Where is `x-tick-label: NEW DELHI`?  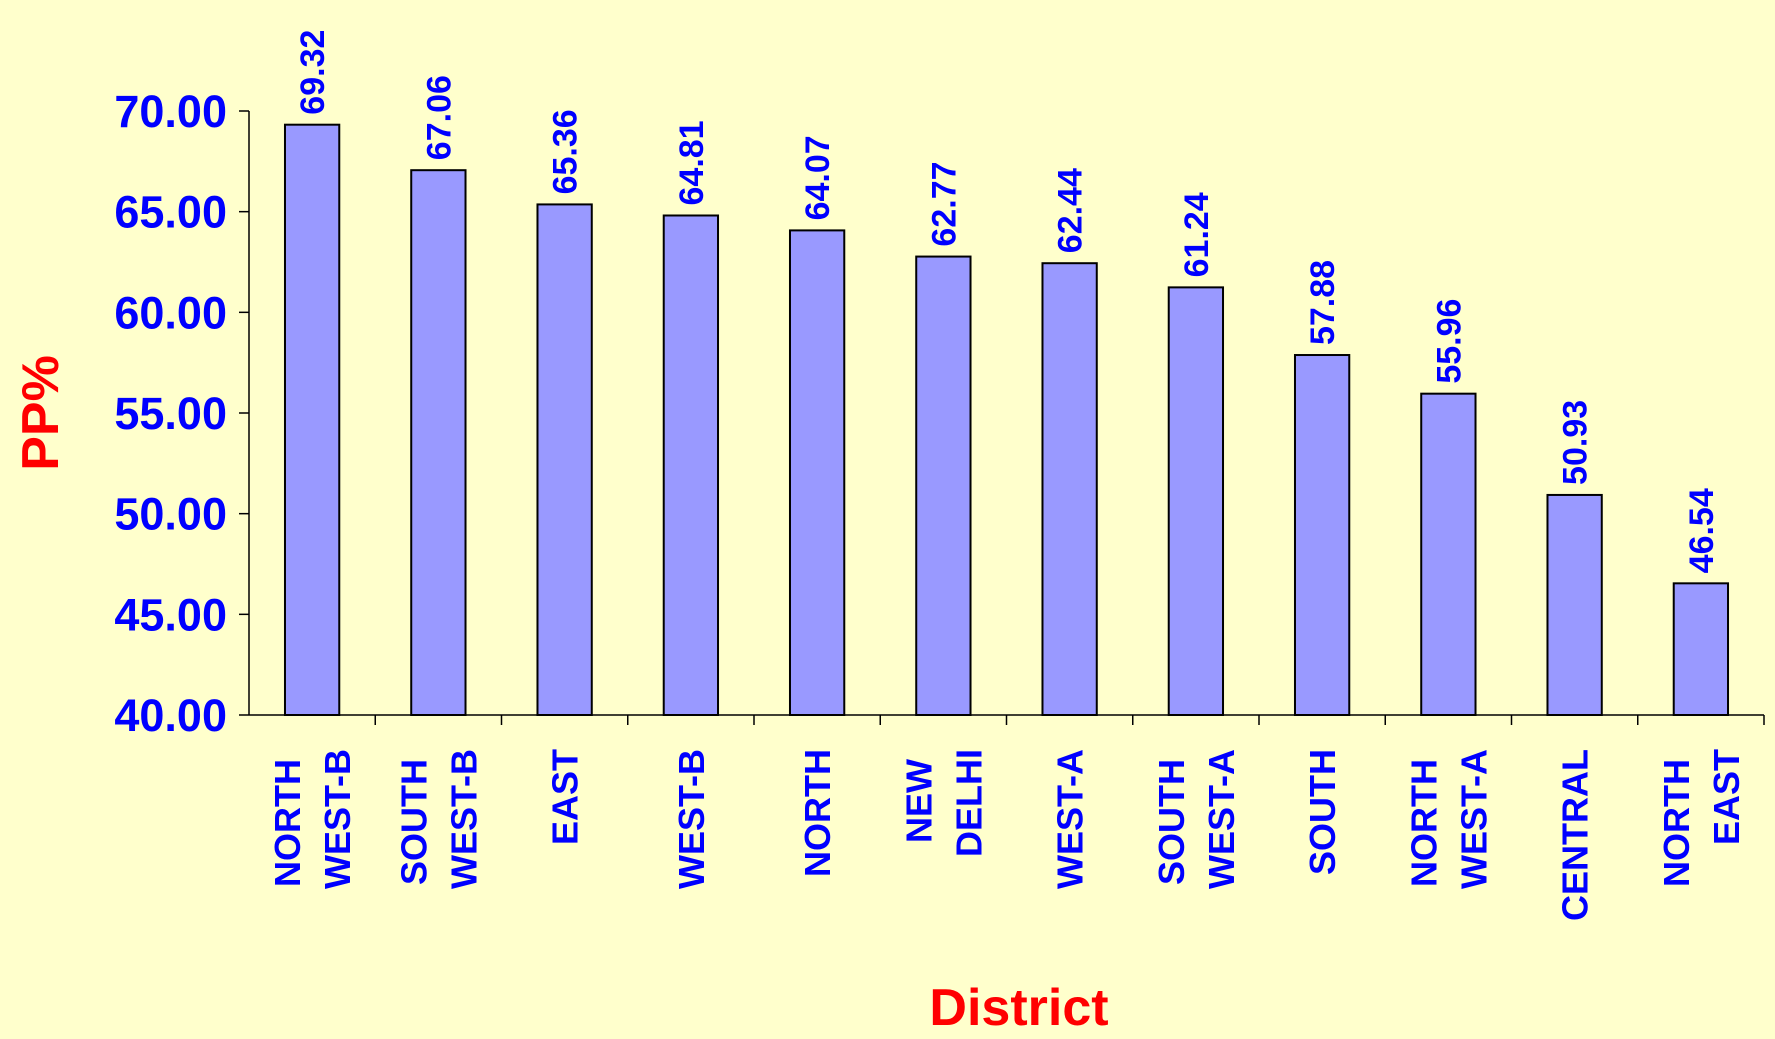 x-tick-label: NEW DELHI is located at coordinates (943, 803).